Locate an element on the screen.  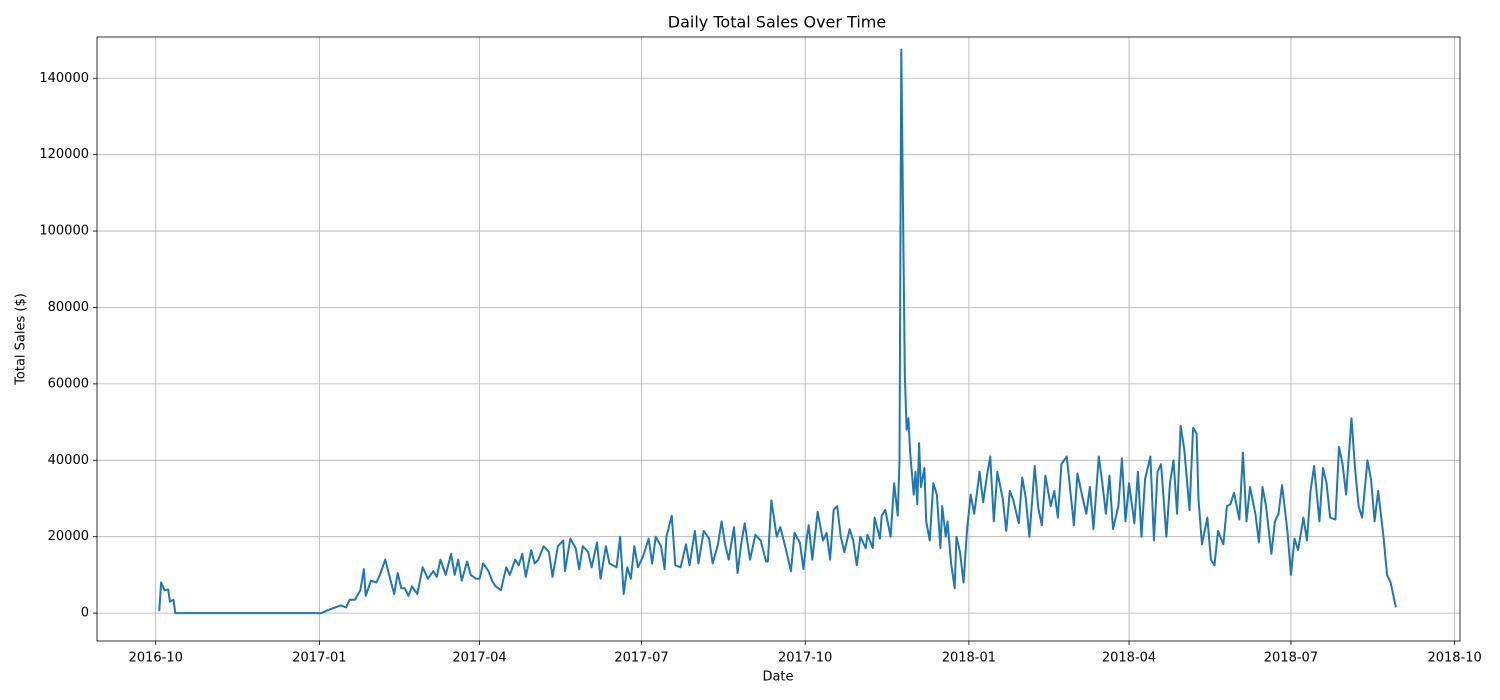
y-tick-label: 80000 is located at coordinates (68, 307).